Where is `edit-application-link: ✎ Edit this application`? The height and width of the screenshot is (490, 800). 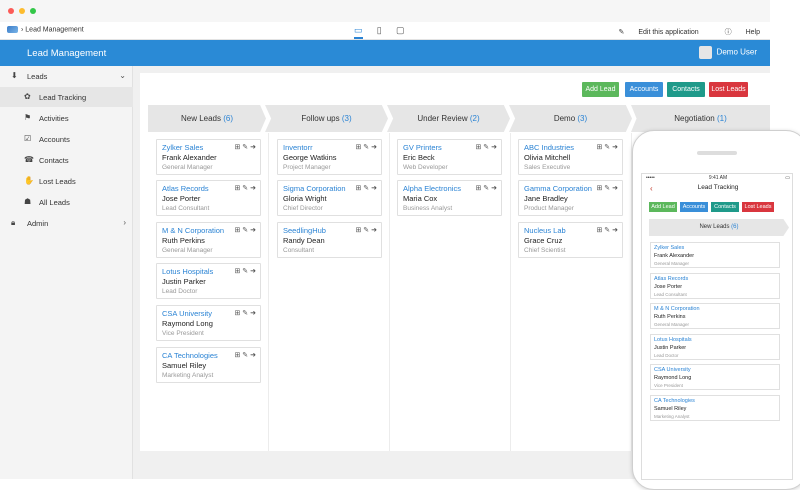
edit-application-link: ✎ Edit this application is located at coordinates (653, 32).